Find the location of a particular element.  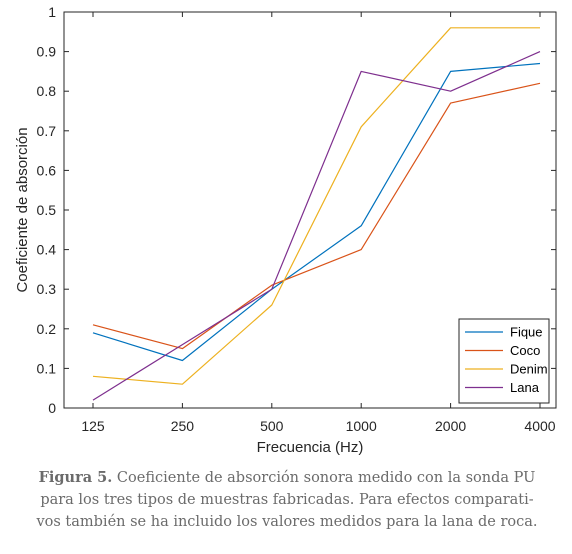

y-tick-label: 0.1 is located at coordinates (47, 368).